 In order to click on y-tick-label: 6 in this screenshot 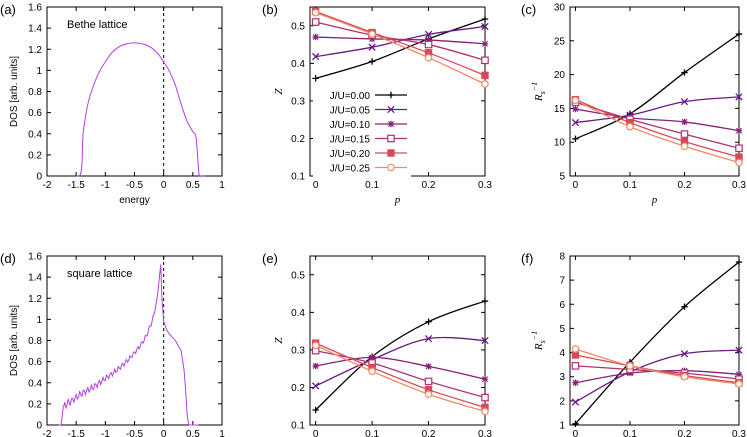, I will do `click(562, 305)`.